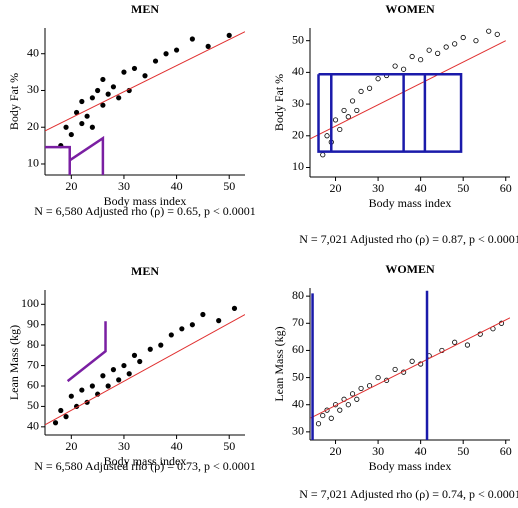 This screenshot has width=518, height=508. Describe the element at coordinates (33, 344) in the screenshot. I see `y-tick-label: 80` at that location.